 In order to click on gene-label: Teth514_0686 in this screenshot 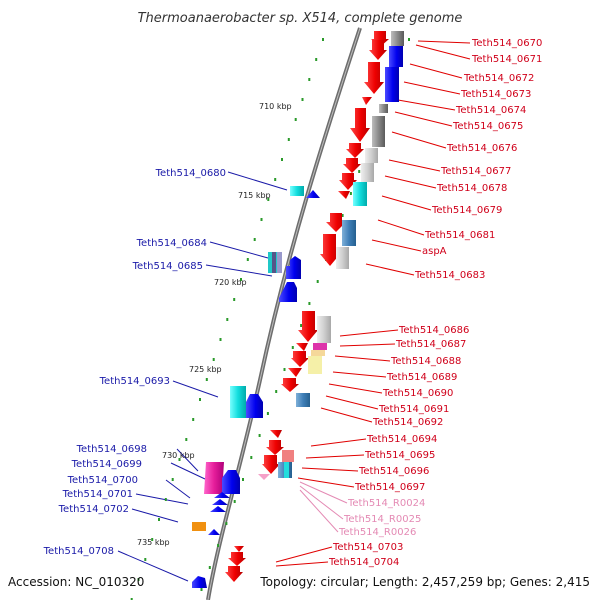, I will do `click(433, 330)`.